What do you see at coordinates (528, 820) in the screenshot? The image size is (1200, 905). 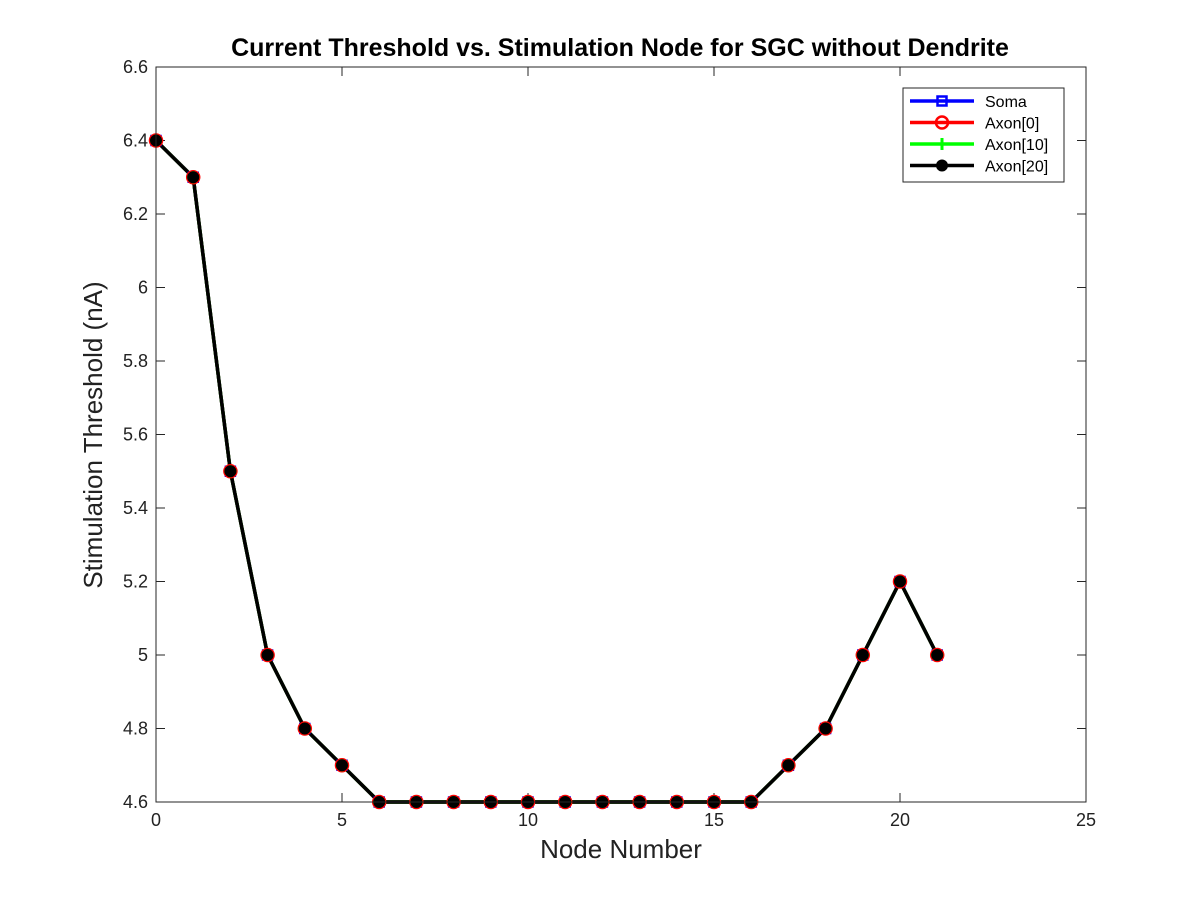 I see `x-tick-label: 10` at bounding box center [528, 820].